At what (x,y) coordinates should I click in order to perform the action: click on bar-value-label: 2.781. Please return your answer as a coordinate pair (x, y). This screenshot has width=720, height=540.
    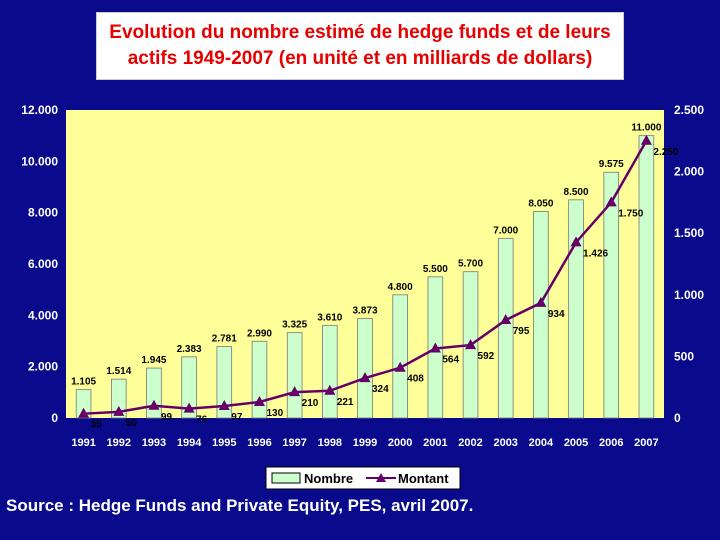
    Looking at the image, I should click on (224, 339).